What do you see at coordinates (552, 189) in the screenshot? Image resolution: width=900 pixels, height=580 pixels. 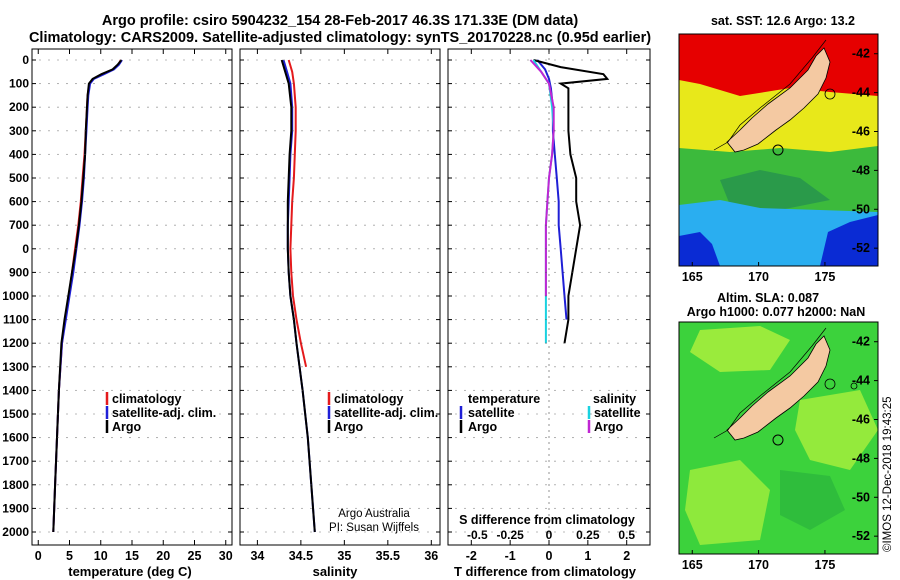 I see `series-line-temperature-satellite` at bounding box center [552, 189].